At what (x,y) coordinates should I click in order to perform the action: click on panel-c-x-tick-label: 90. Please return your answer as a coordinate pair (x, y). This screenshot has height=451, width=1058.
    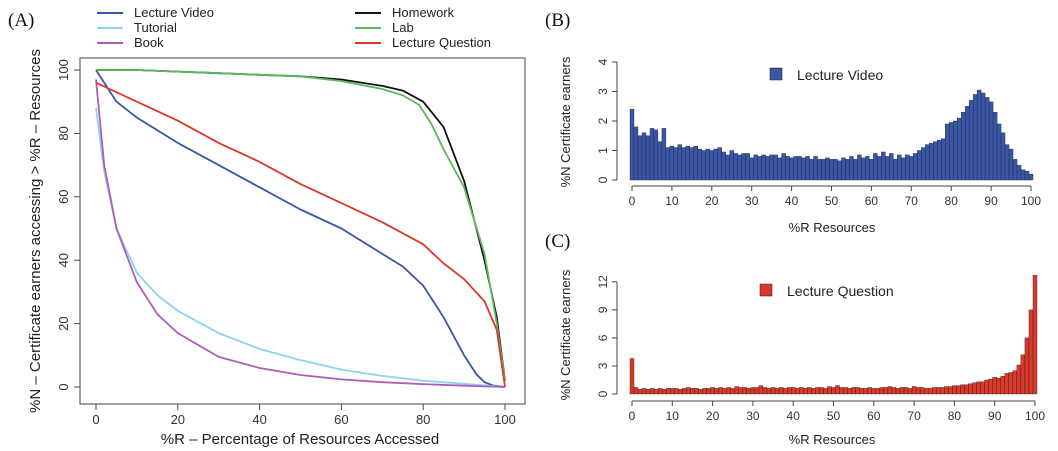
    Looking at the image, I should click on (995, 416).